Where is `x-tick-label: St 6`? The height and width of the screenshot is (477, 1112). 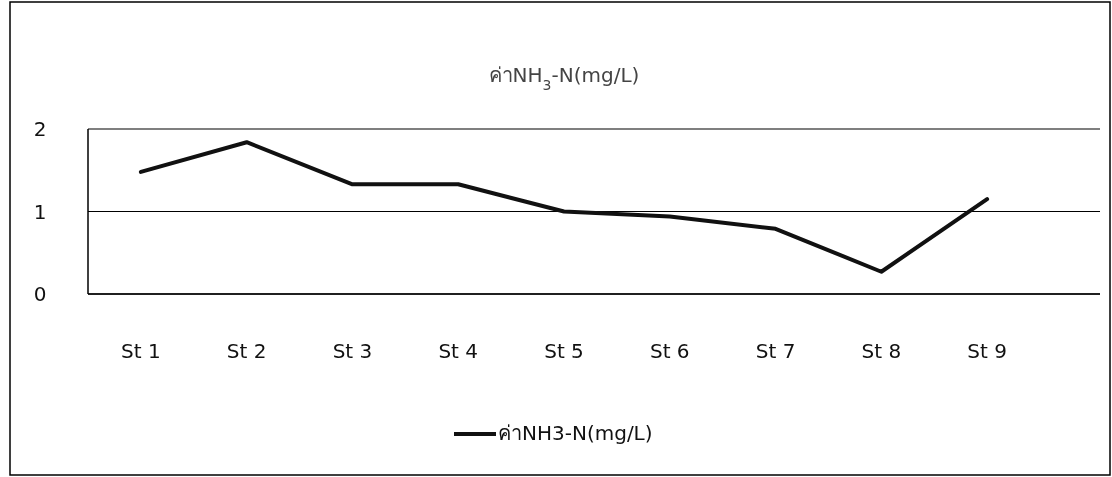 x-tick-label: St 6 is located at coordinates (669, 351).